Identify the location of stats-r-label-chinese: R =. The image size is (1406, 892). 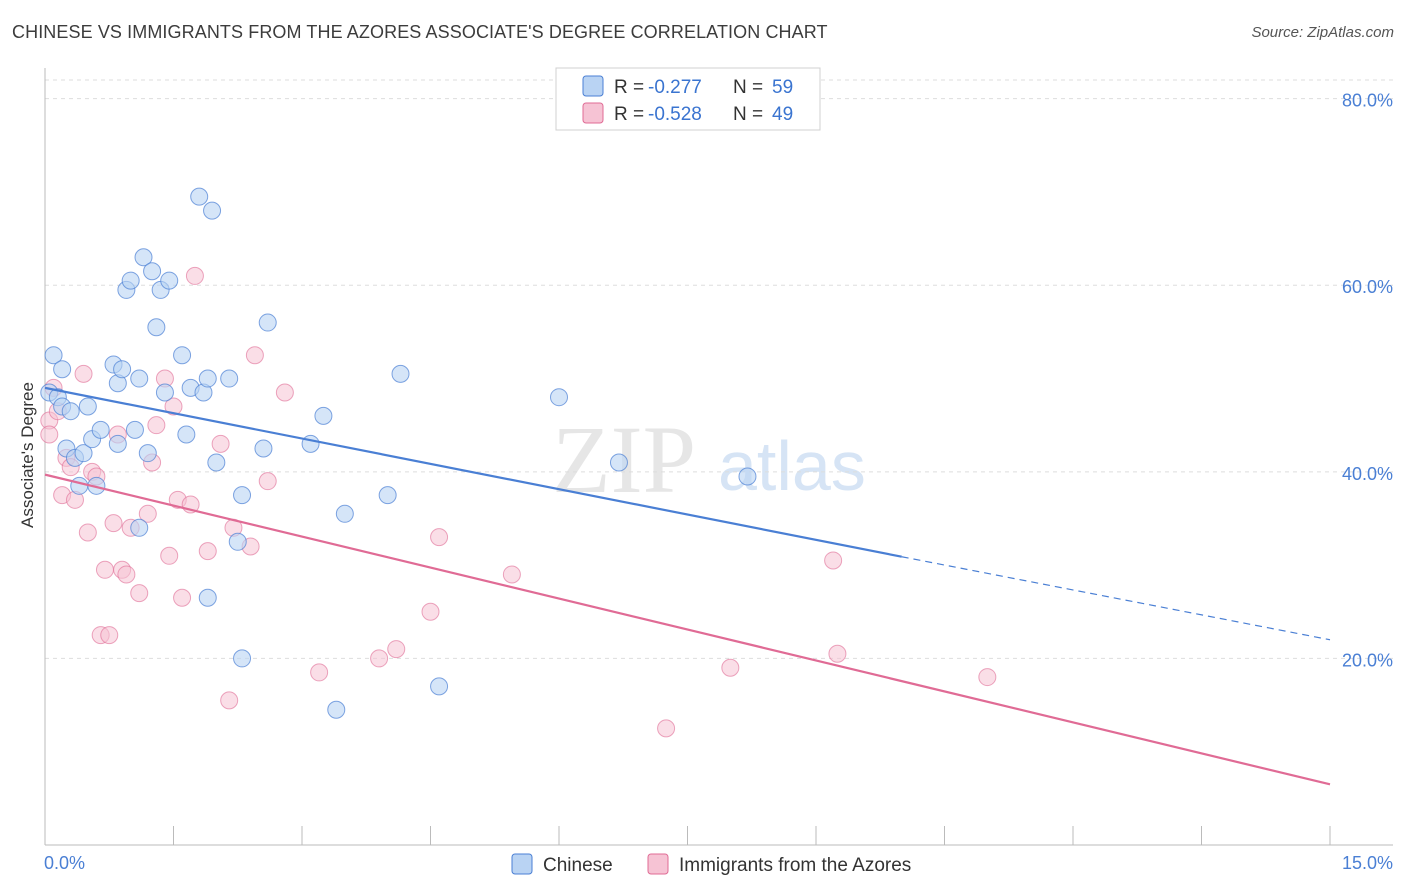
(629, 87).